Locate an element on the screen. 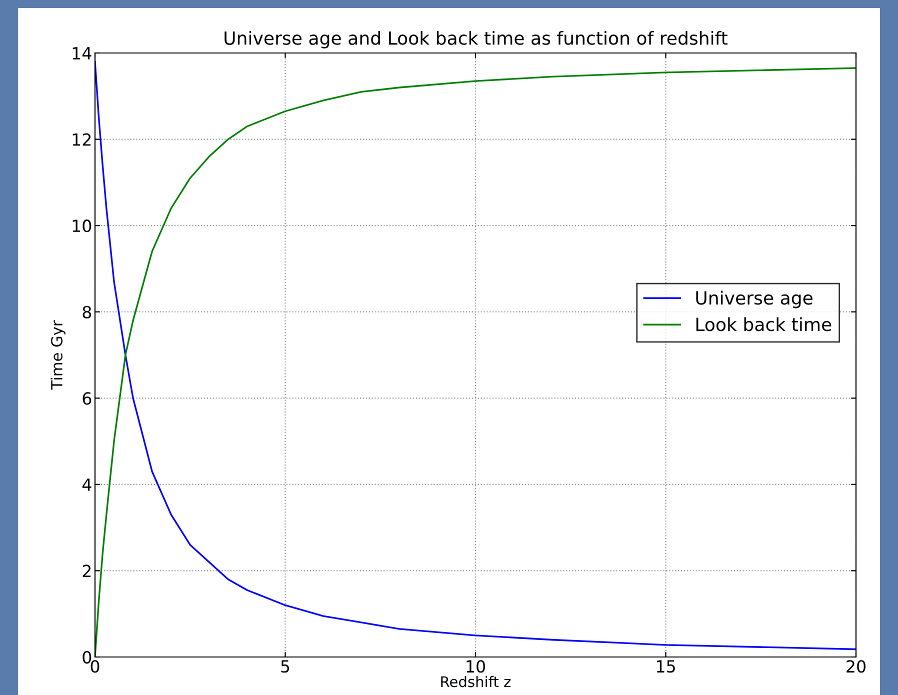 The image size is (898, 695). y-tick-label: 8 is located at coordinates (87, 312).